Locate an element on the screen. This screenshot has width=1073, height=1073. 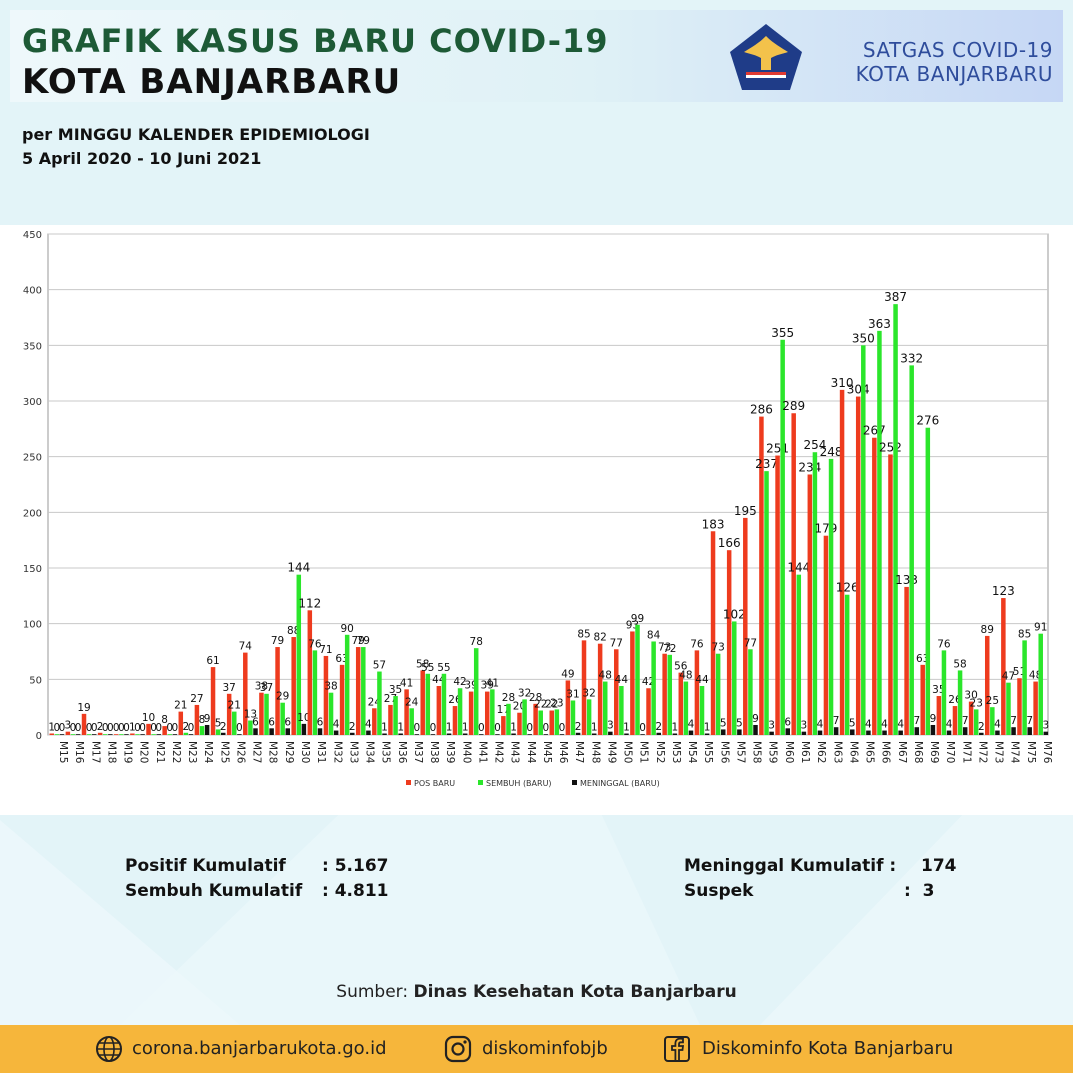
x-tick-label: M17 is located at coordinates (95, 752).